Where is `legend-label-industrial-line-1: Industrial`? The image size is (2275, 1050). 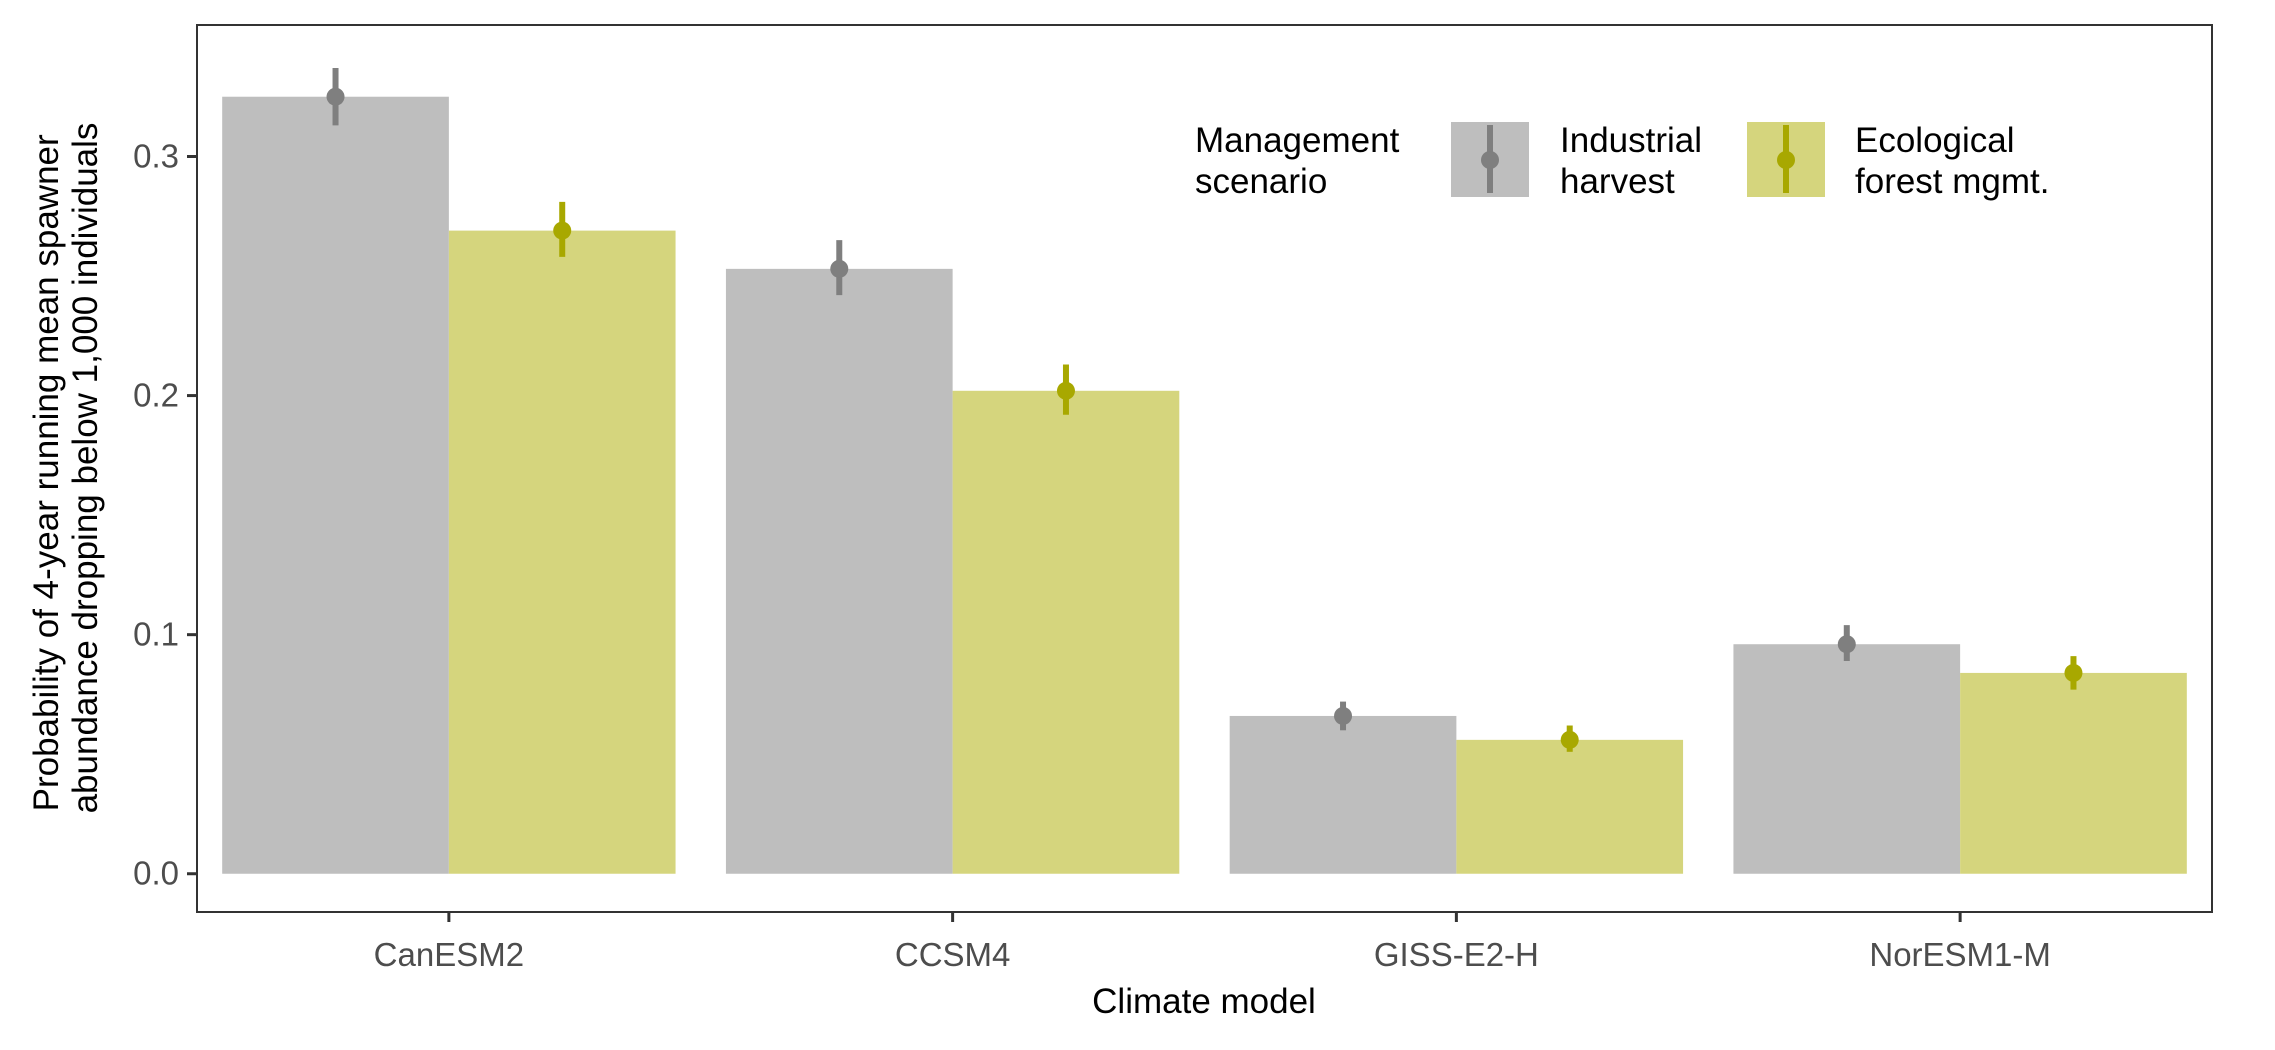 legend-label-industrial-line-1: Industrial is located at coordinates (1631, 140).